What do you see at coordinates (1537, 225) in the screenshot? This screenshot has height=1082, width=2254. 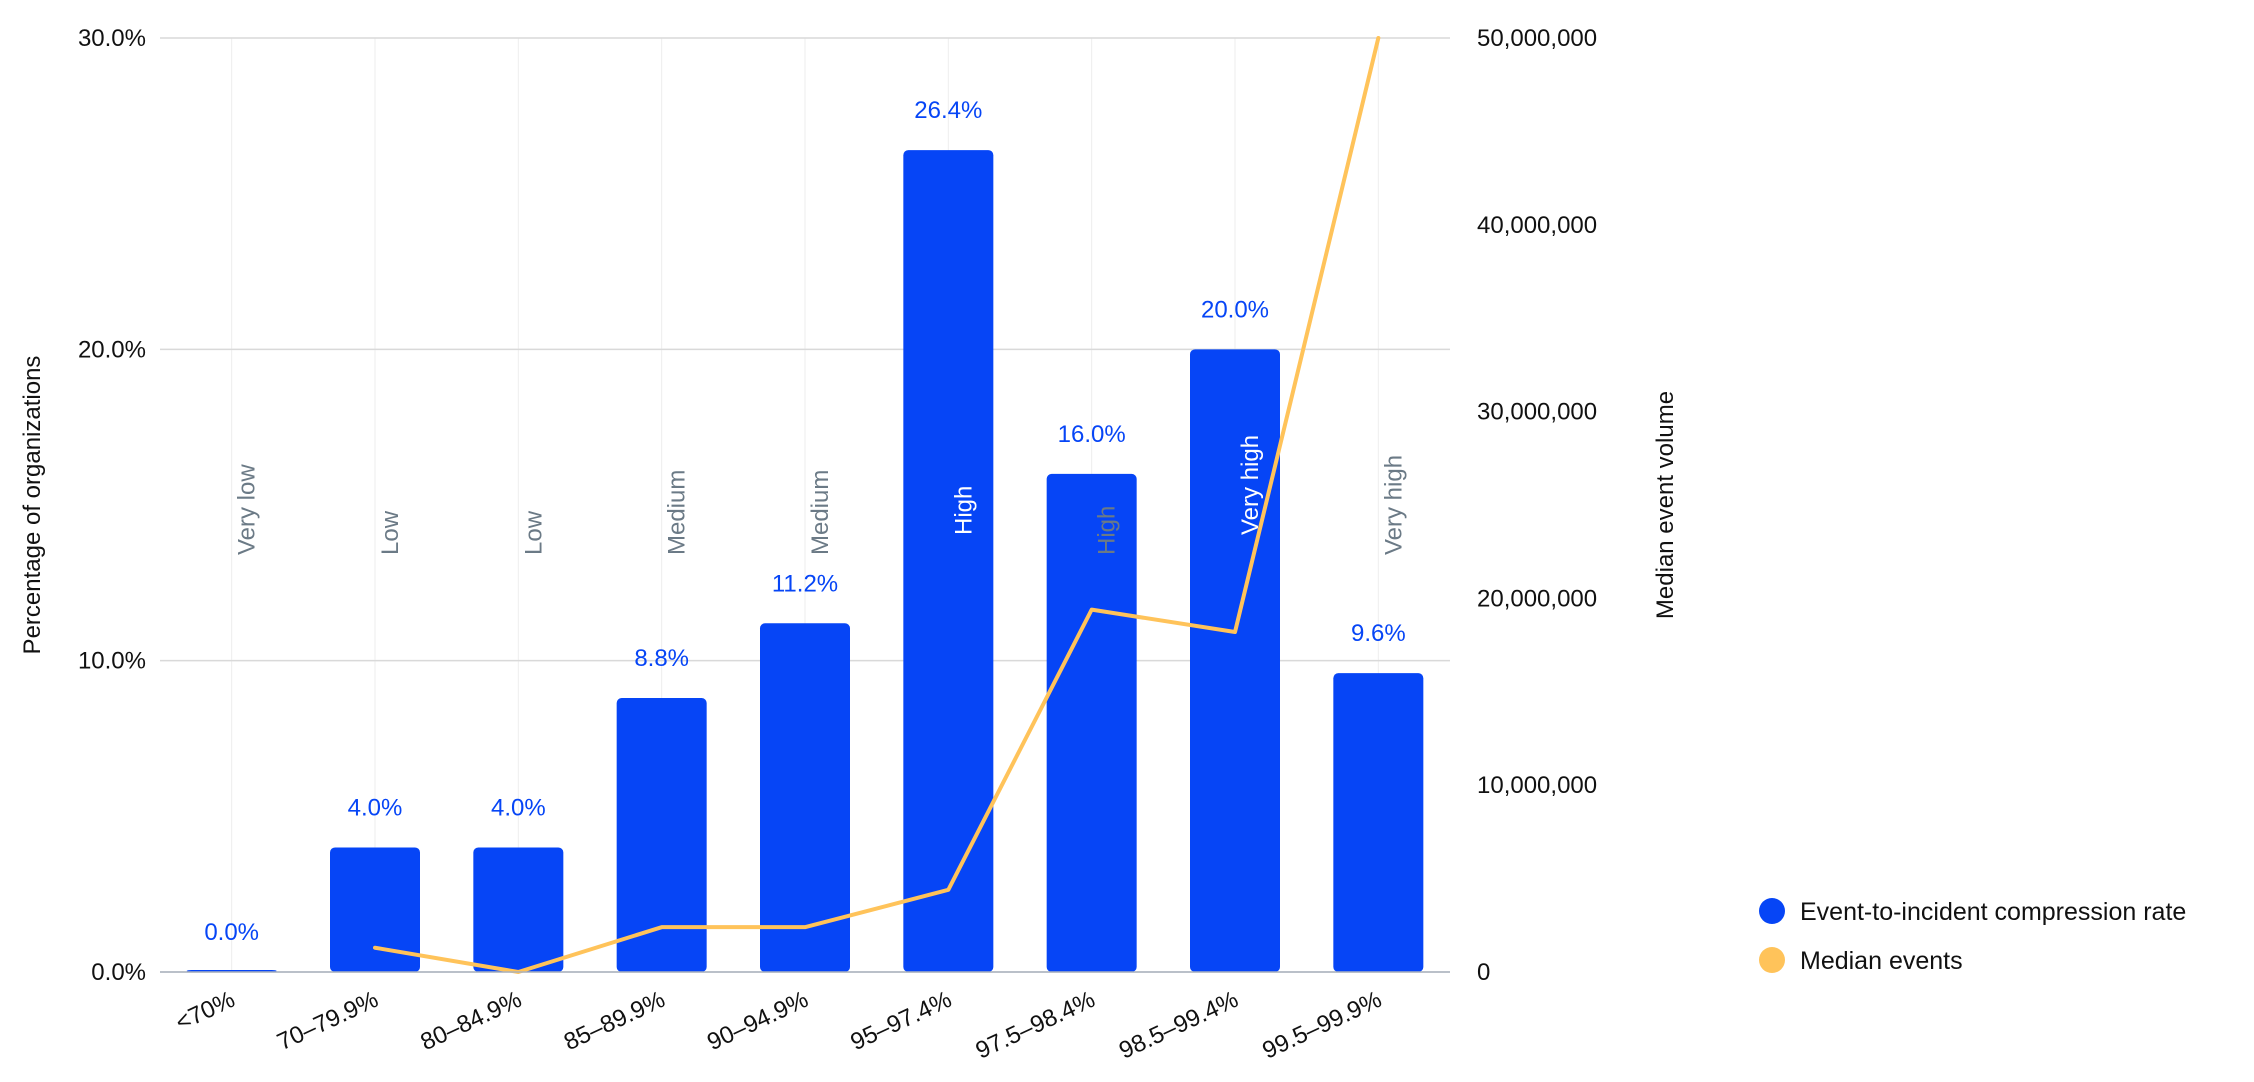 I see `y2-tick-label: 40,000,000` at bounding box center [1537, 225].